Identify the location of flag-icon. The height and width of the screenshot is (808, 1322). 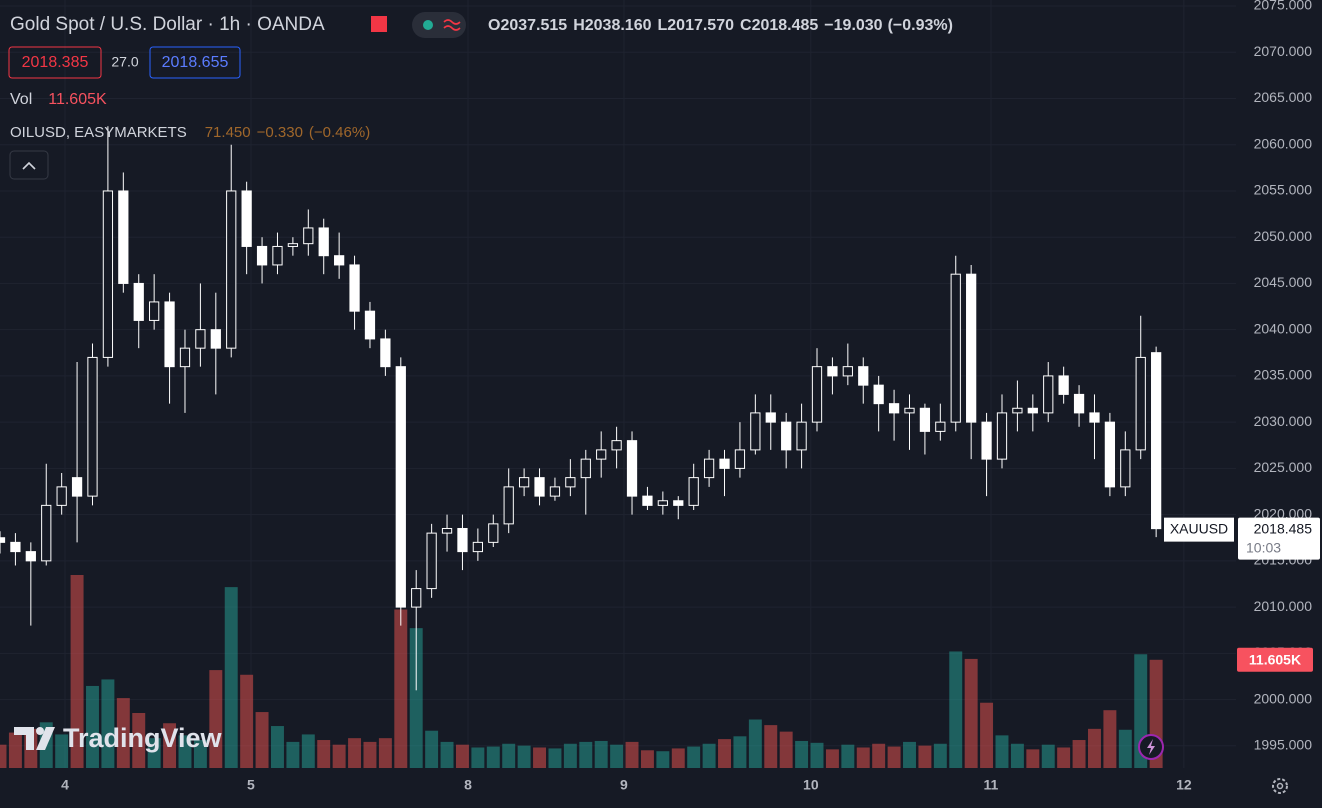
(379, 24).